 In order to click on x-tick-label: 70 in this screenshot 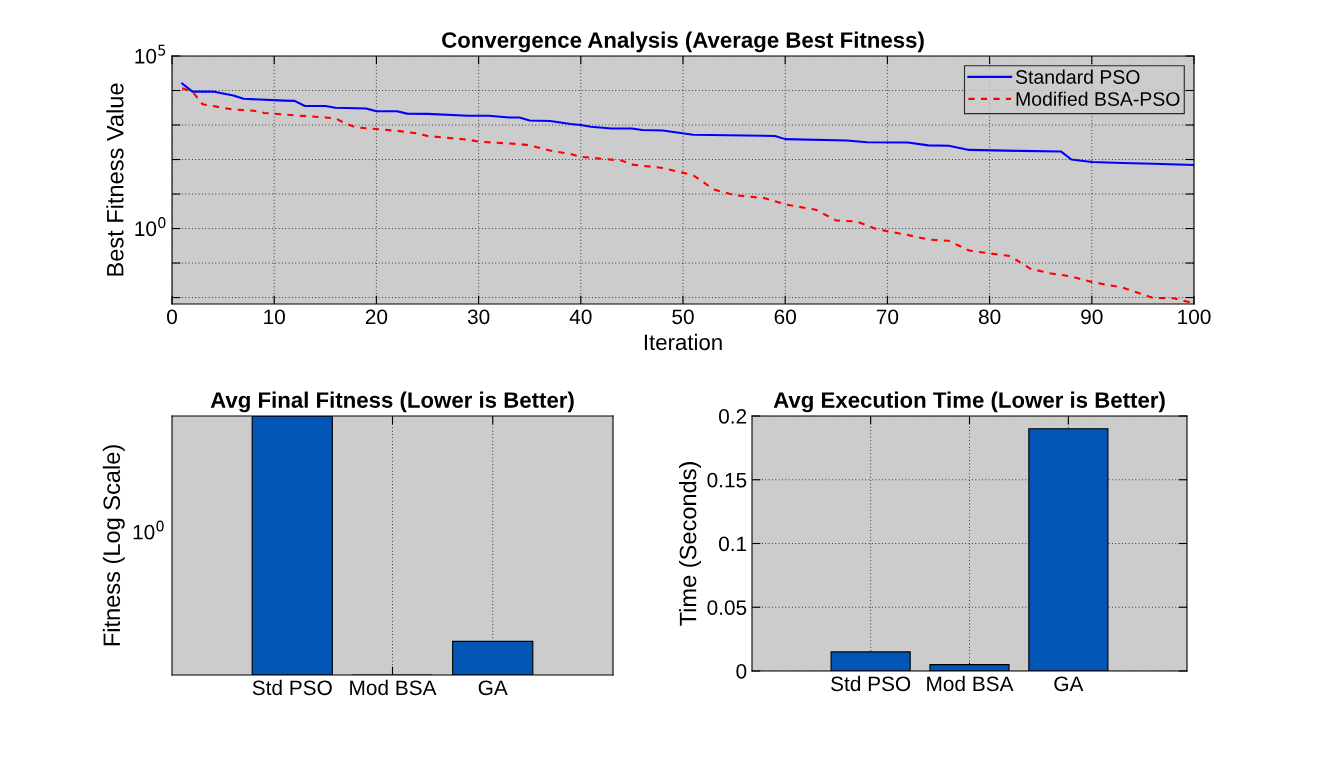, I will do `click(887, 317)`.